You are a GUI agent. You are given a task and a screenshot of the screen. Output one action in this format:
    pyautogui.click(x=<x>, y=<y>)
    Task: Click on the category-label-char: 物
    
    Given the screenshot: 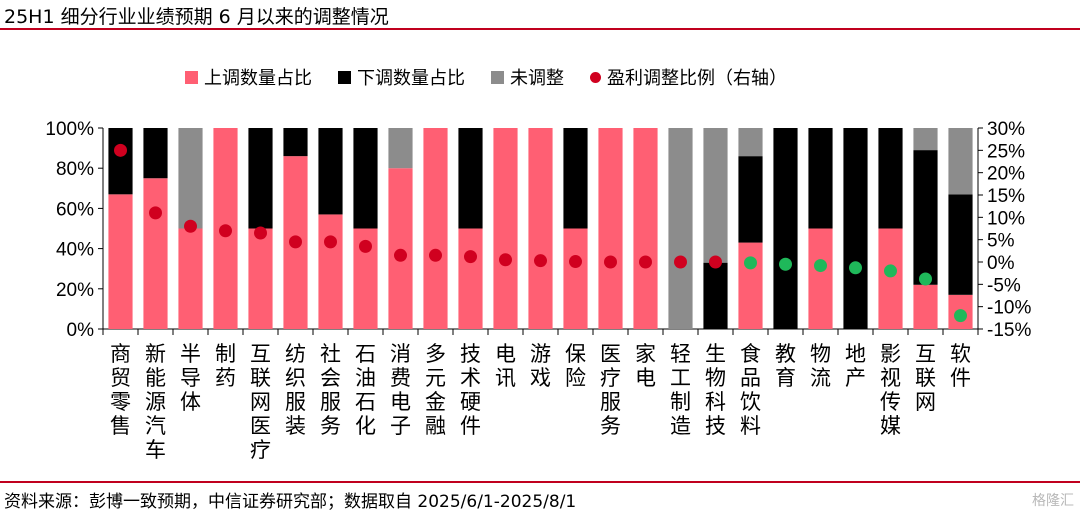 What is the action you would take?
    pyautogui.click(x=820, y=354)
    